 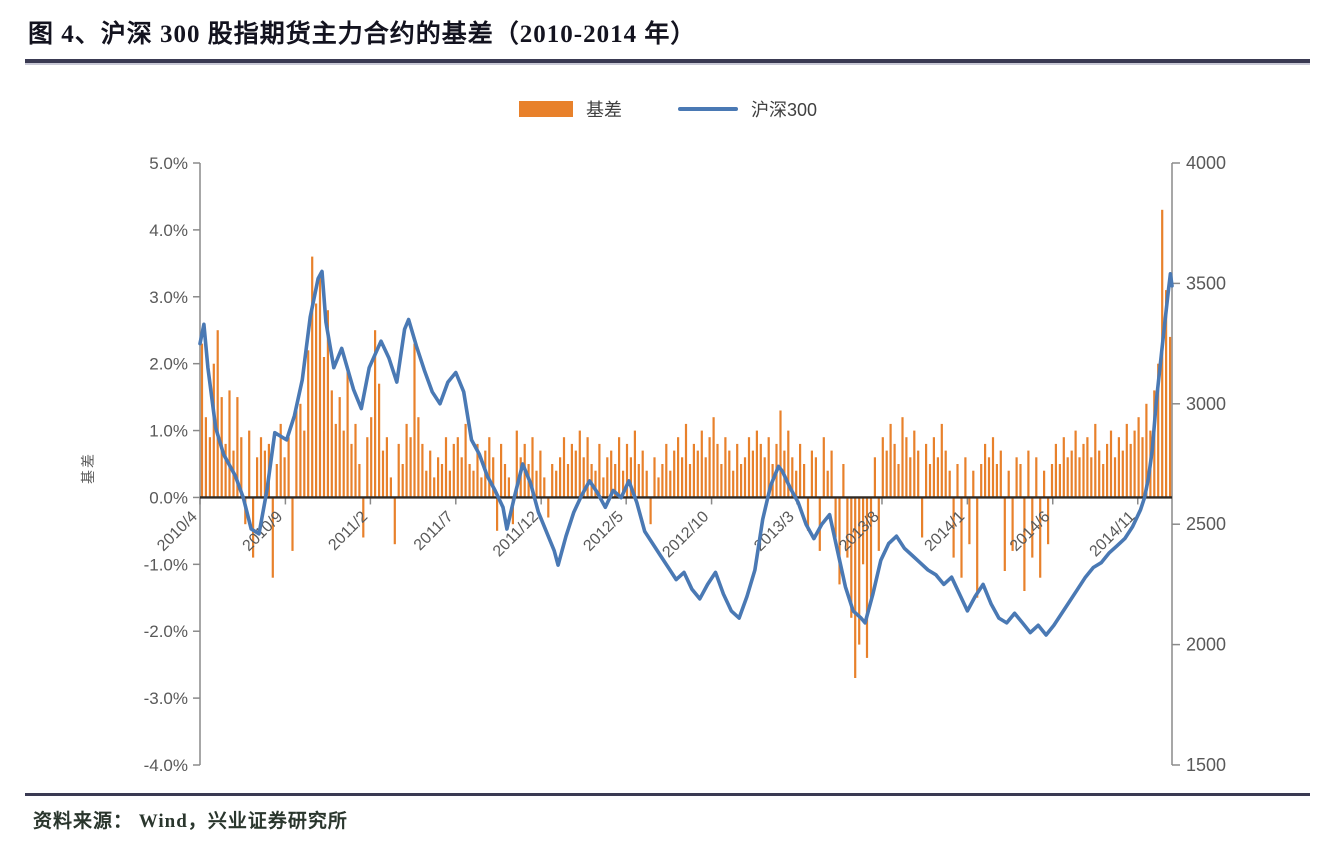 What do you see at coordinates (667, 62) in the screenshot?
I see `title-rule` at bounding box center [667, 62].